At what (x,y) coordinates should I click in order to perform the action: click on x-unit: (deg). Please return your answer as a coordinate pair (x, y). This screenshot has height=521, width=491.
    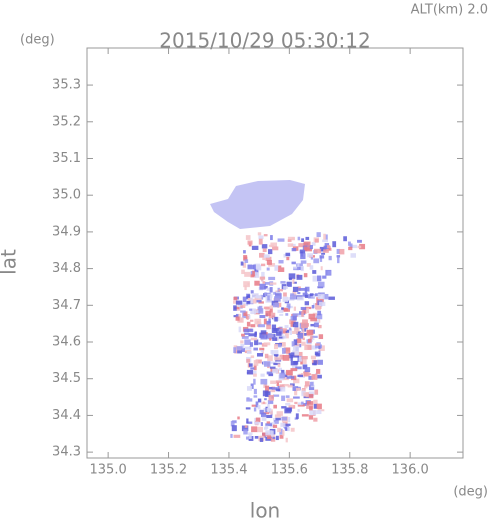
    Looking at the image, I should click on (470, 492).